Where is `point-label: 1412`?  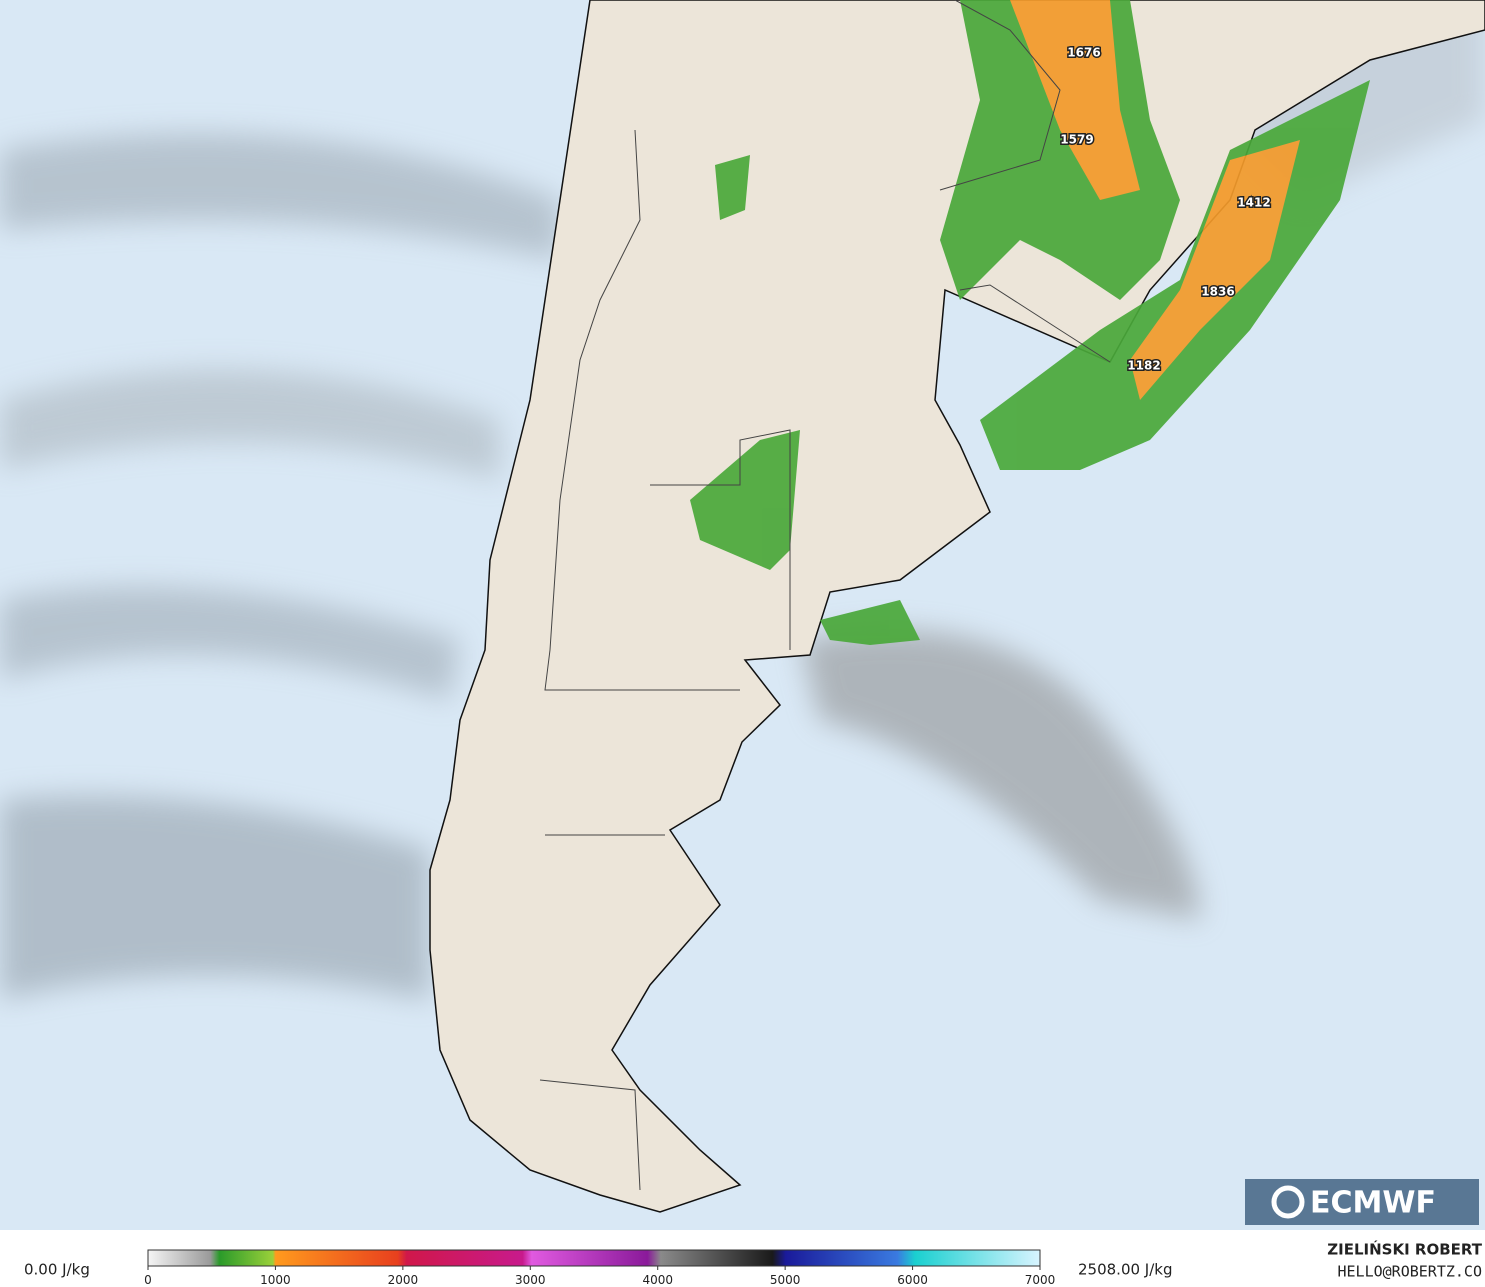
point-label: 1412 is located at coordinates (1253, 203).